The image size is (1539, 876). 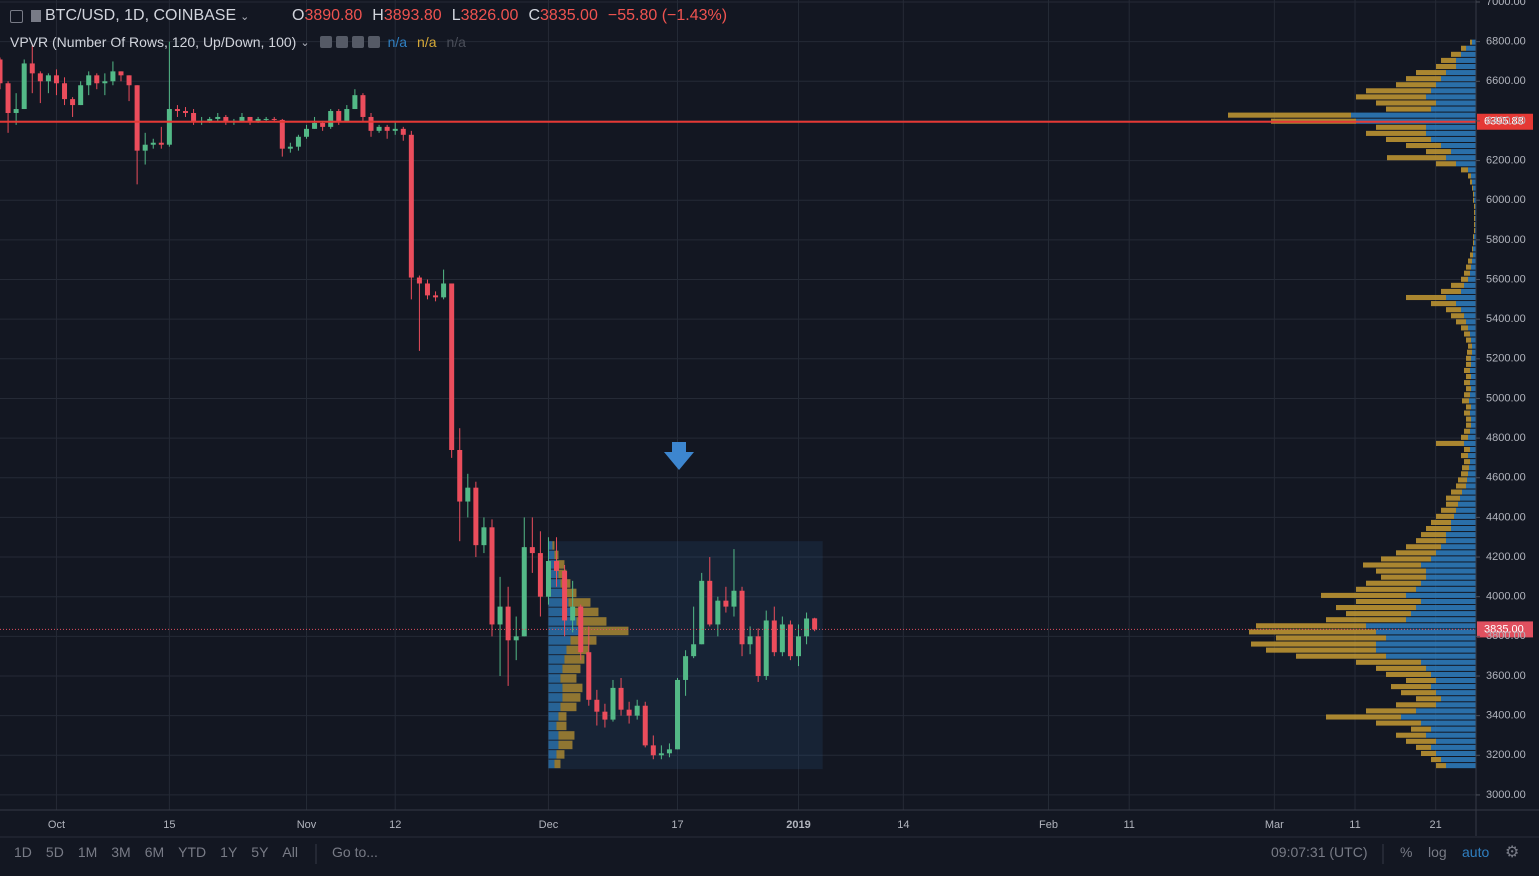 What do you see at coordinates (1512, 852) in the screenshot?
I see `settings: ⚙` at bounding box center [1512, 852].